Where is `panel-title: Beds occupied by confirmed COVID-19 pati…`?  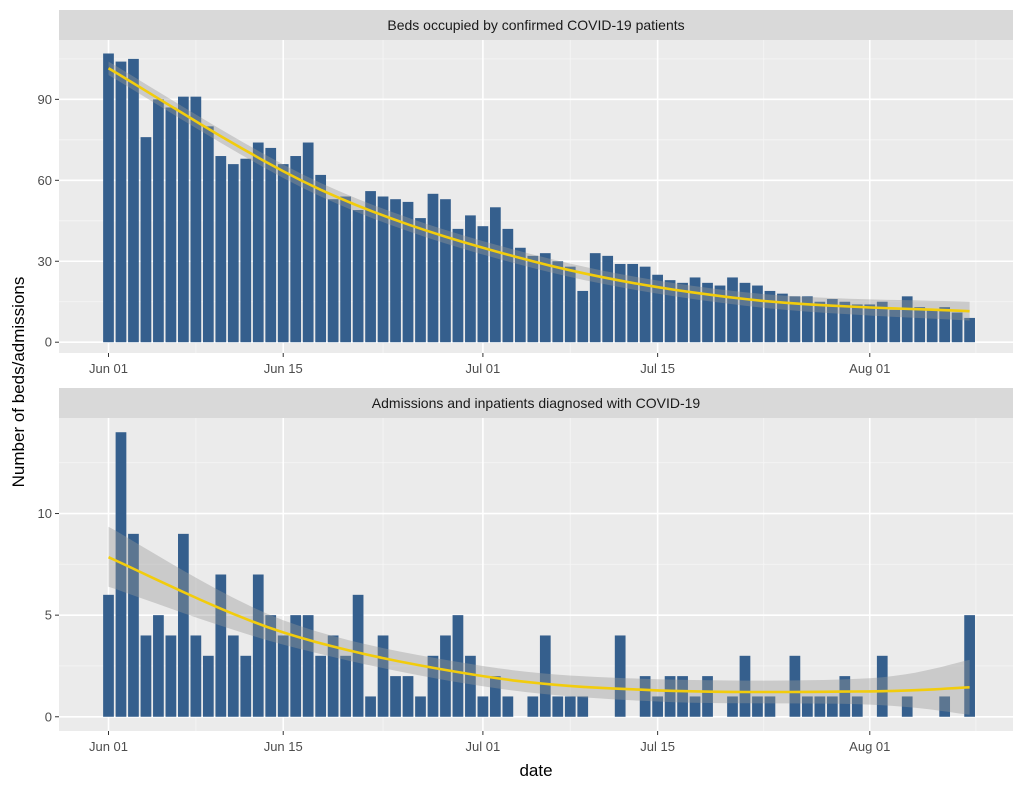
panel-title: Beds occupied by confirmed COVID-19 pati… is located at coordinates (535, 25).